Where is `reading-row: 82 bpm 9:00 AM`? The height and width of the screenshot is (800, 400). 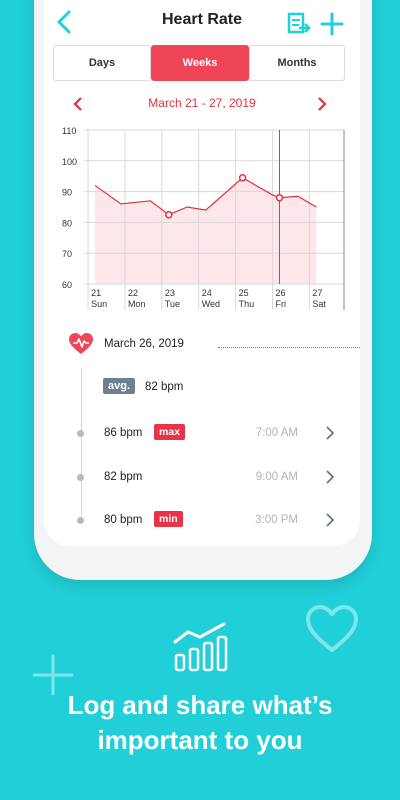
reading-row: 82 bpm 9:00 AM is located at coordinates (202, 478).